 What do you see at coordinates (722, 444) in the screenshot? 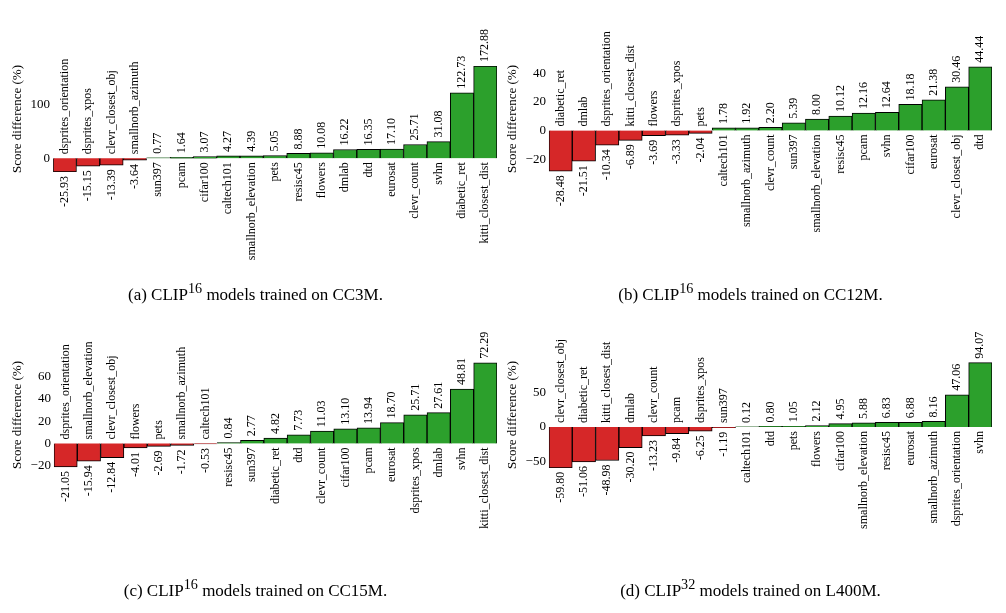
I see `data-label: -1.19` at bounding box center [722, 444].